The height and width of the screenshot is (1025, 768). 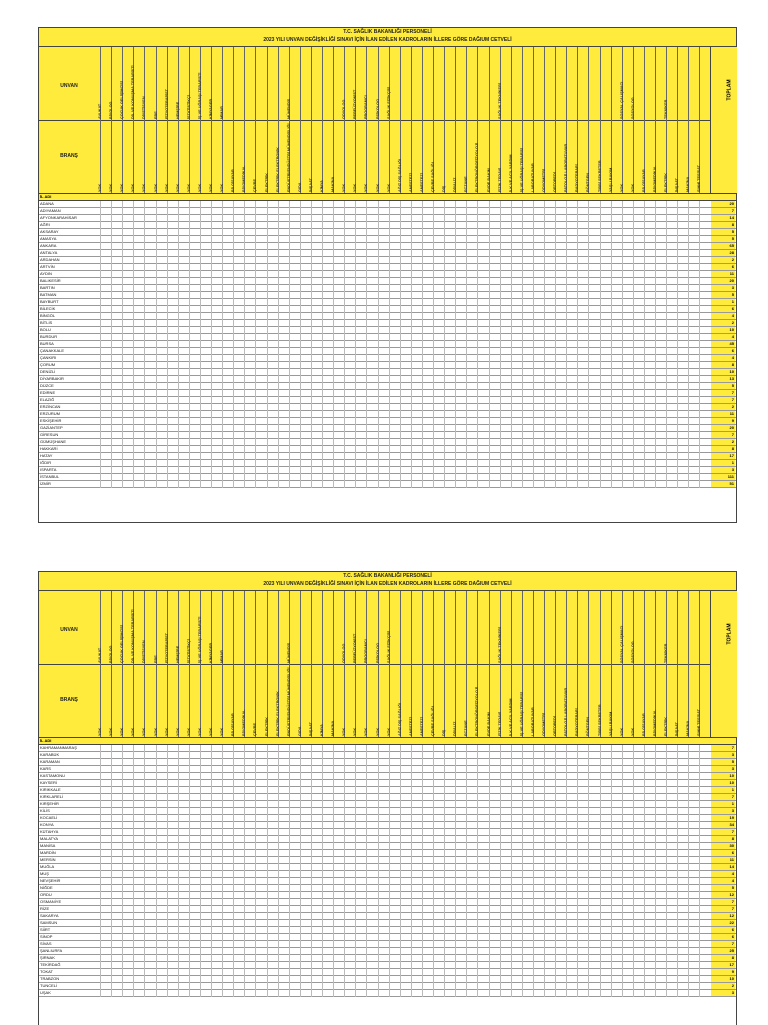 What do you see at coordinates (580, 156) in the screenshot?
I see `brans-header: RADYOTERAPİ` at bounding box center [580, 156].